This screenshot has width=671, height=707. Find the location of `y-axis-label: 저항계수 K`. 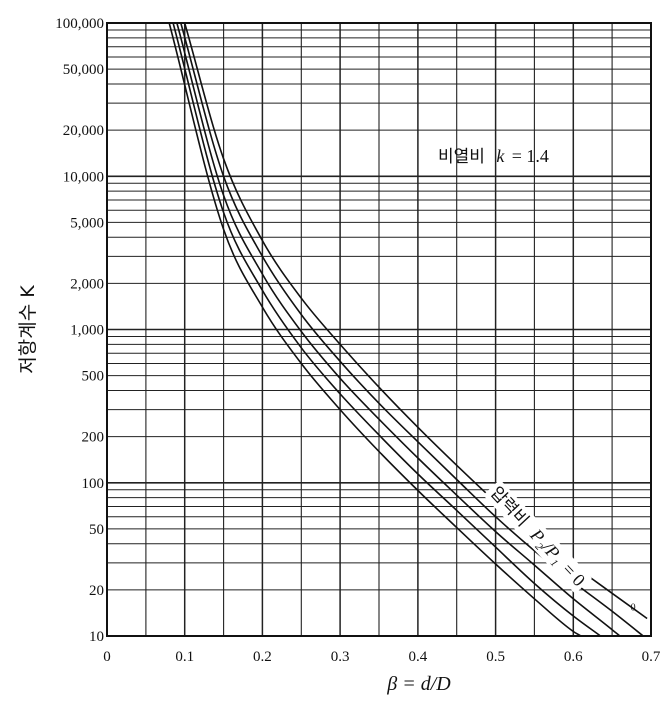

y-axis-label: 저항계수 K is located at coordinates (28, 329).